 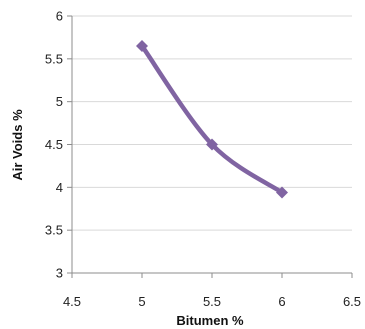 I want to click on x-tick-label: 5.5, so click(x=212, y=301).